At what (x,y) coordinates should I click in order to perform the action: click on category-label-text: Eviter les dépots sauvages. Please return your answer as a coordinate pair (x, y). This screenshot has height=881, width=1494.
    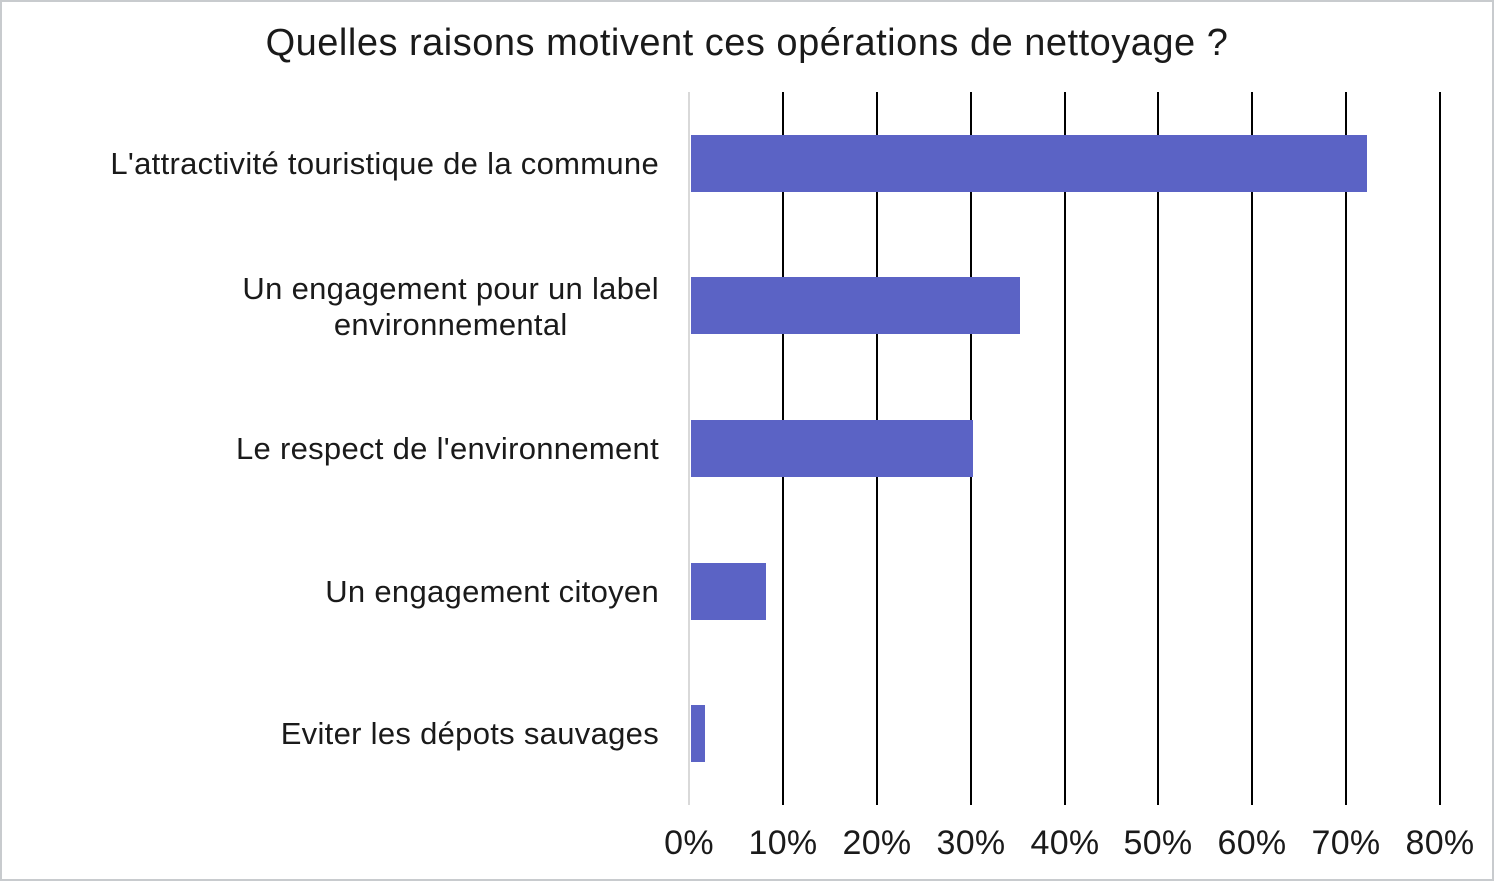
    Looking at the image, I should click on (469, 733).